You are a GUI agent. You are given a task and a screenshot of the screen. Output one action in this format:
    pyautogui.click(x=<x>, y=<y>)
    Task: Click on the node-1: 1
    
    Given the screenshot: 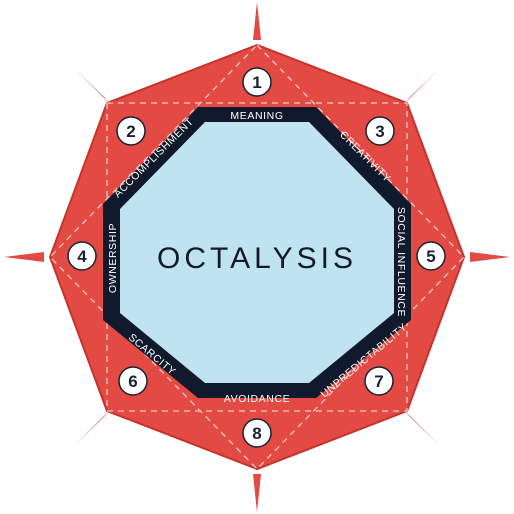 What is the action you would take?
    pyautogui.click(x=257, y=82)
    